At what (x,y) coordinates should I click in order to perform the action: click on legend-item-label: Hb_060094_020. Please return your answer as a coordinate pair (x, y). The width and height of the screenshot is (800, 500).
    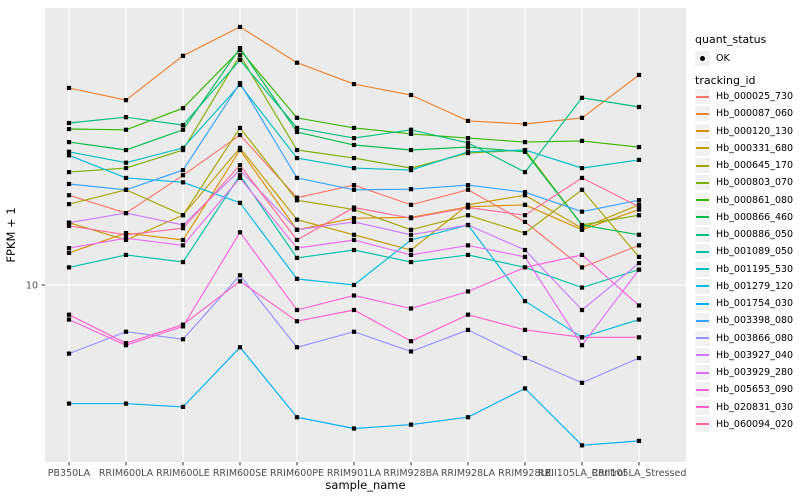
    Looking at the image, I should click on (755, 424).